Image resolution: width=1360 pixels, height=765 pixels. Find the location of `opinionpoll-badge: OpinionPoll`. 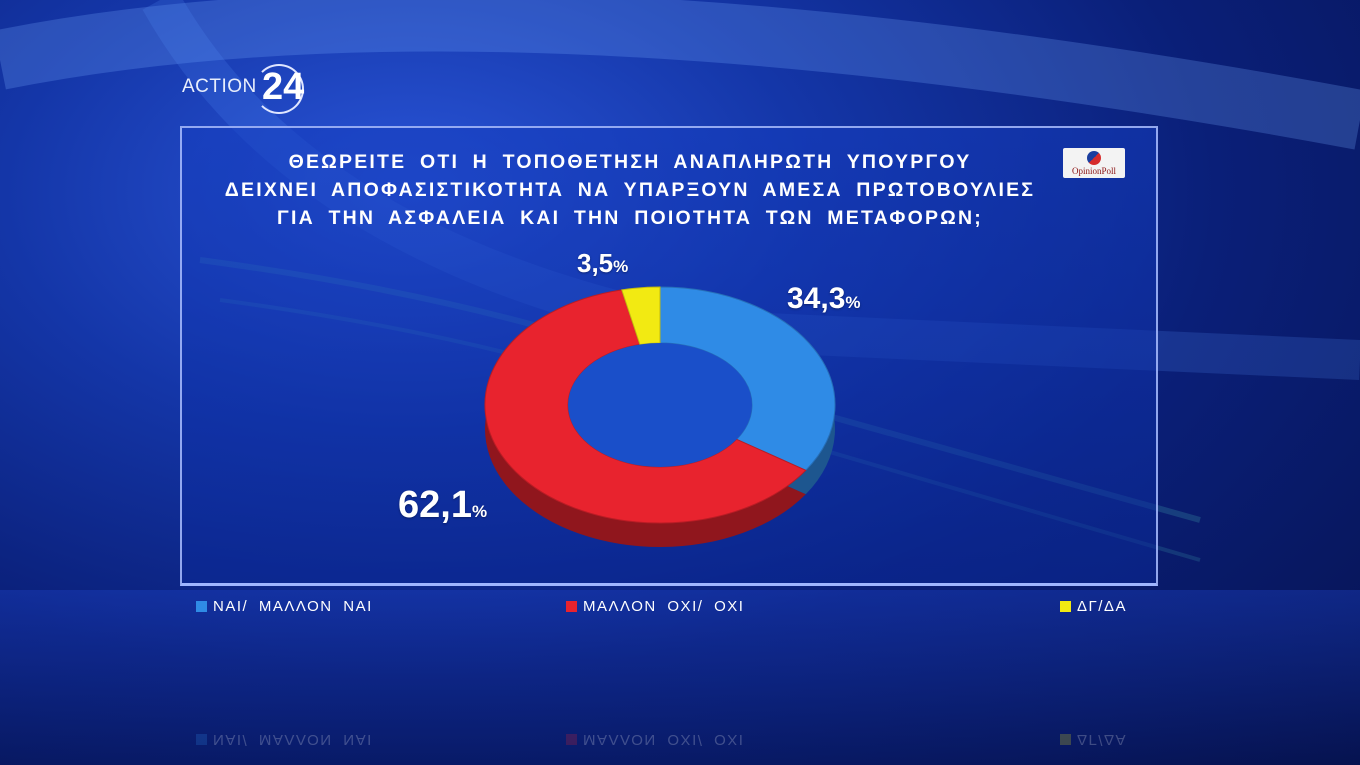

opinionpoll-badge: OpinionPoll is located at coordinates (1094, 163).